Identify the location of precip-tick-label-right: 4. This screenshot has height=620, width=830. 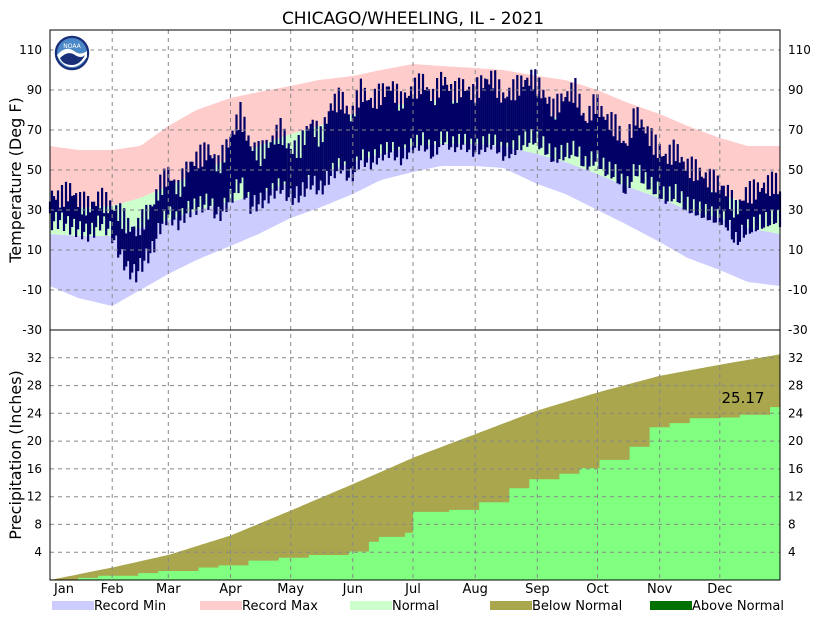
(792, 552).